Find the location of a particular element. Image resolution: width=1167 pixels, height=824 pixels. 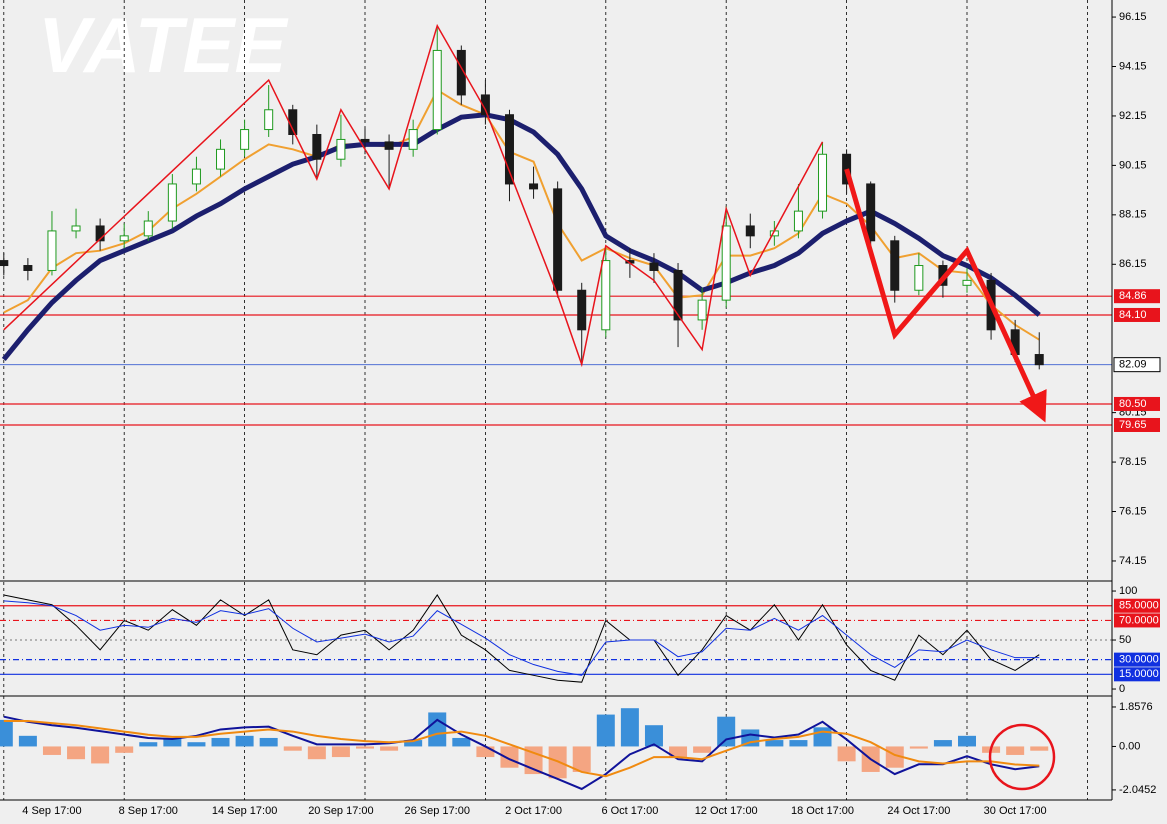

y-tick-label: -2.0452 is located at coordinates (1137, 790).